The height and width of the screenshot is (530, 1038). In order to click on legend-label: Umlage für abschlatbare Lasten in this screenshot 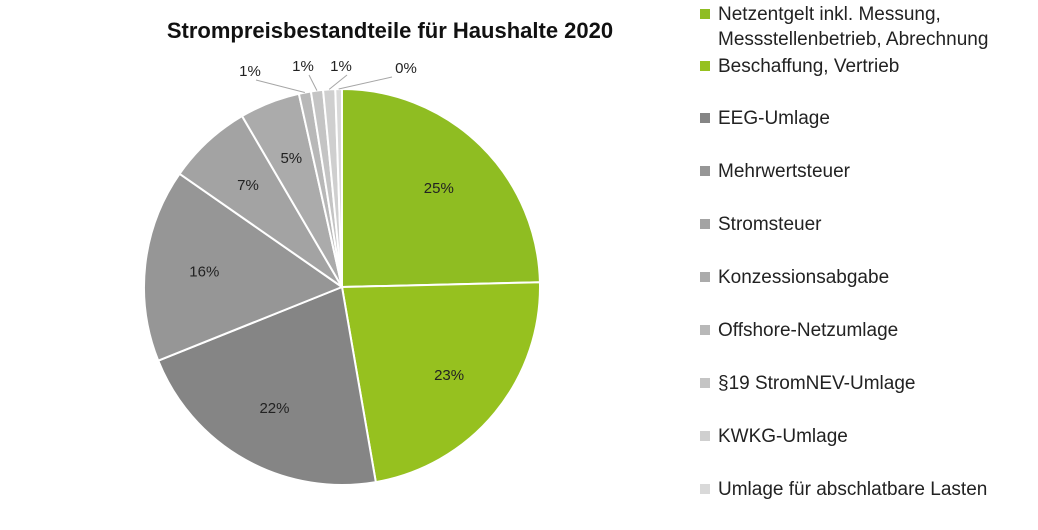, I will do `click(853, 489)`.